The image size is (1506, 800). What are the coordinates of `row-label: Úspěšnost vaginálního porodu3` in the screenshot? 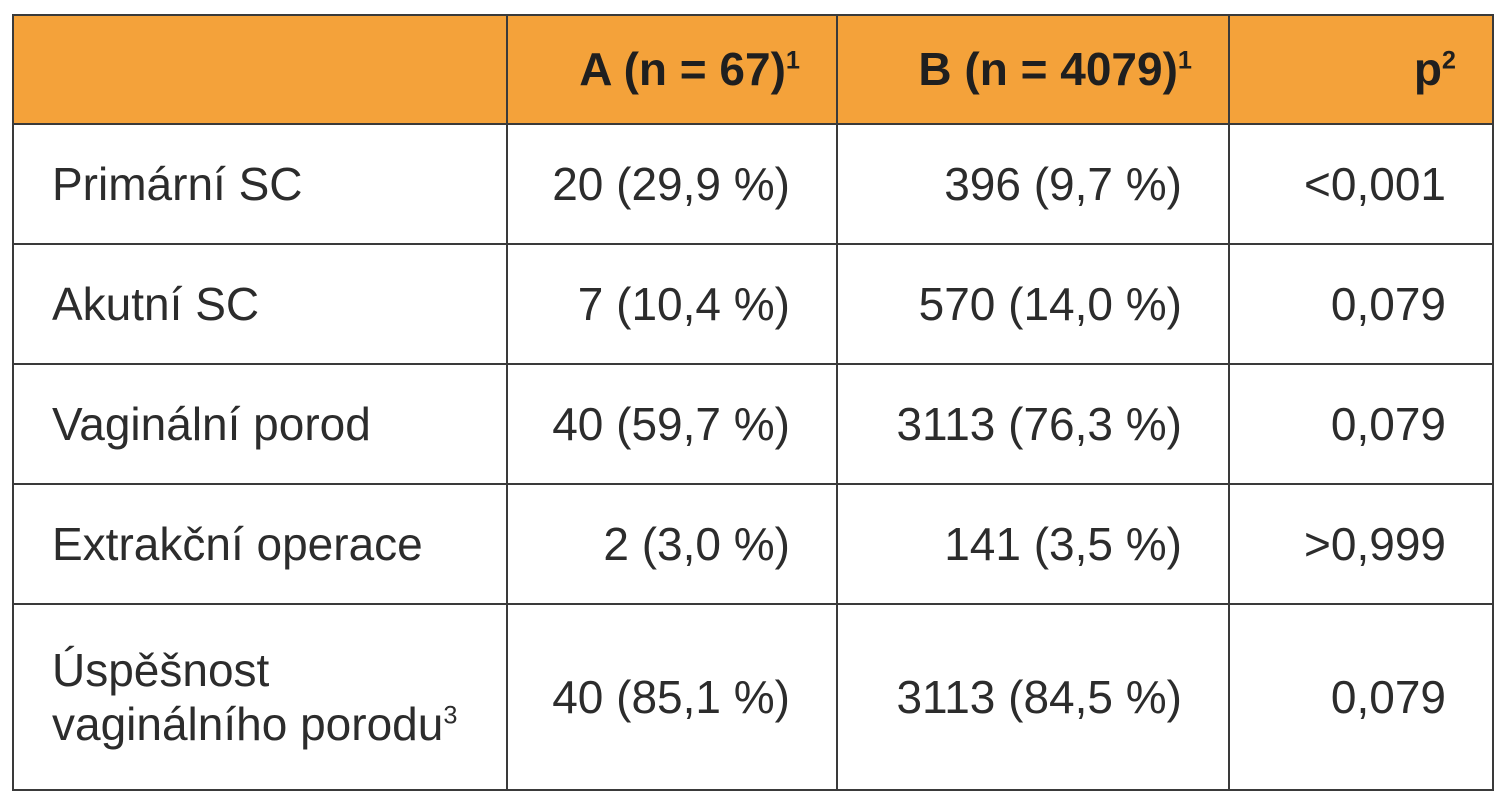 It's located at (260, 697).